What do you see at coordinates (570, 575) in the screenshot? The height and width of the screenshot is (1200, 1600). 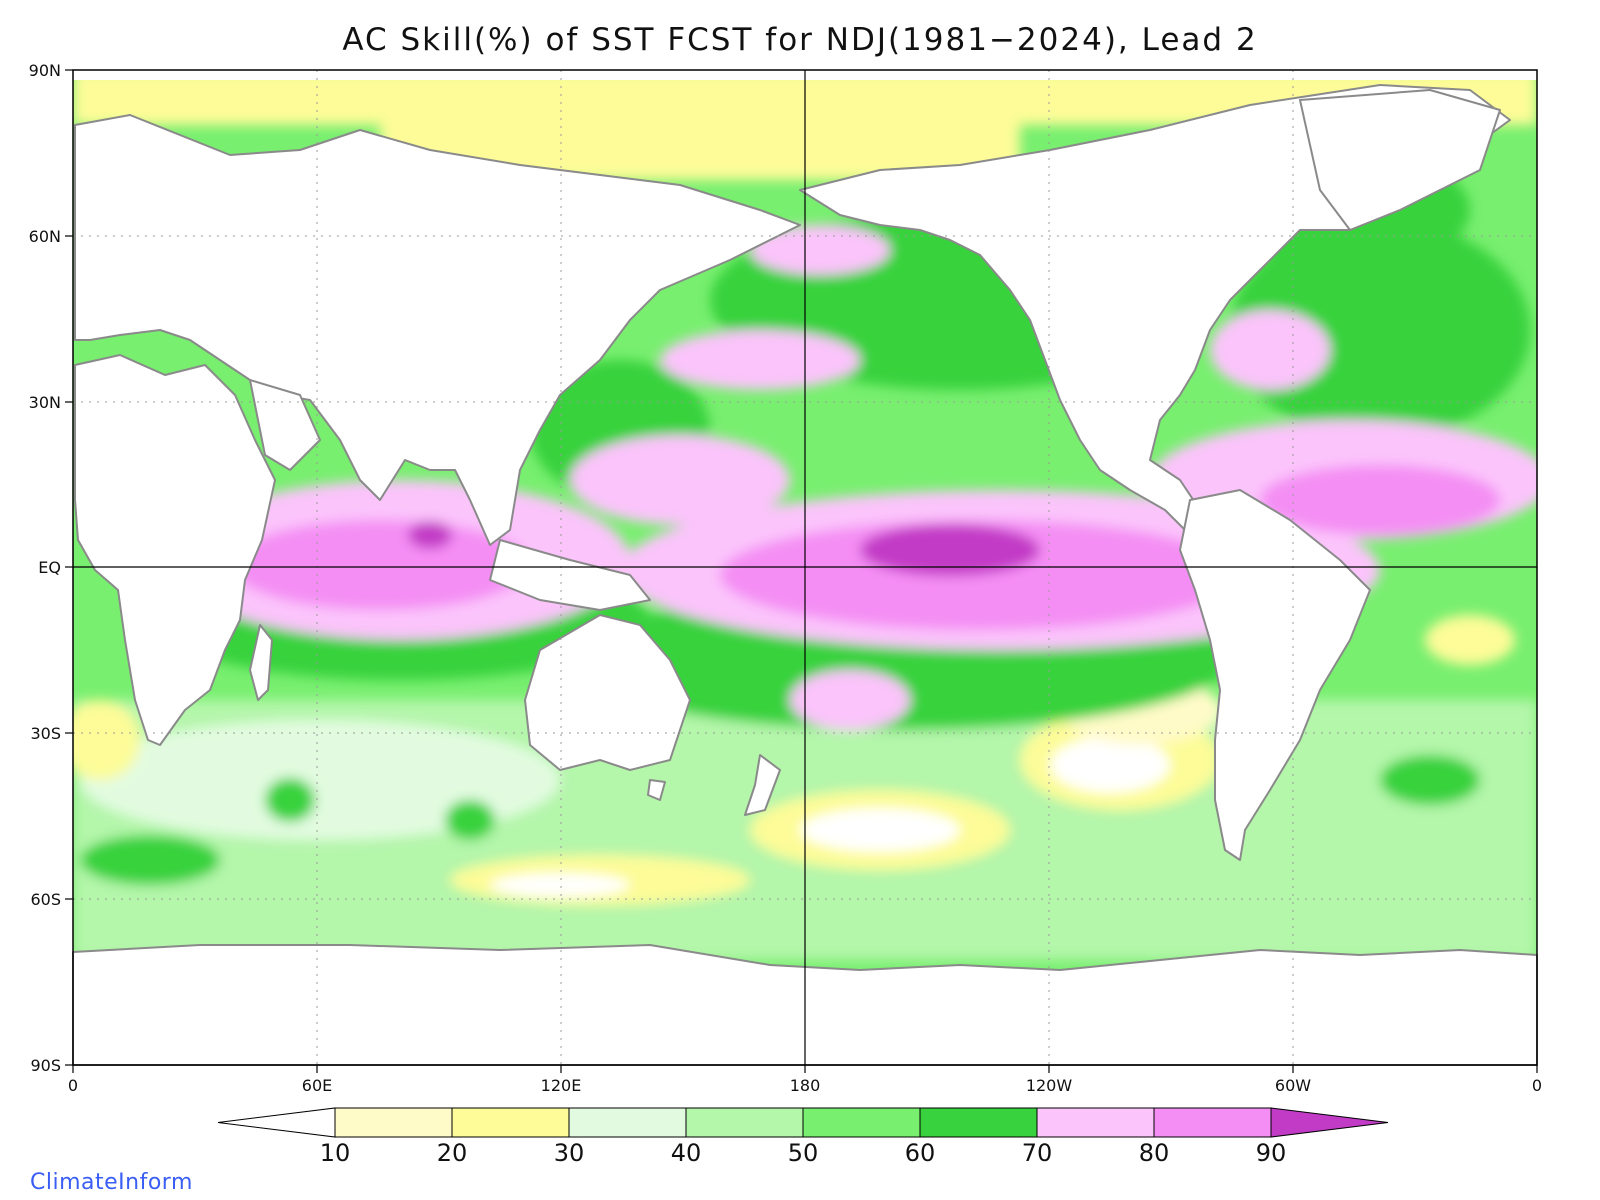 I see `maritime-continent` at bounding box center [570, 575].